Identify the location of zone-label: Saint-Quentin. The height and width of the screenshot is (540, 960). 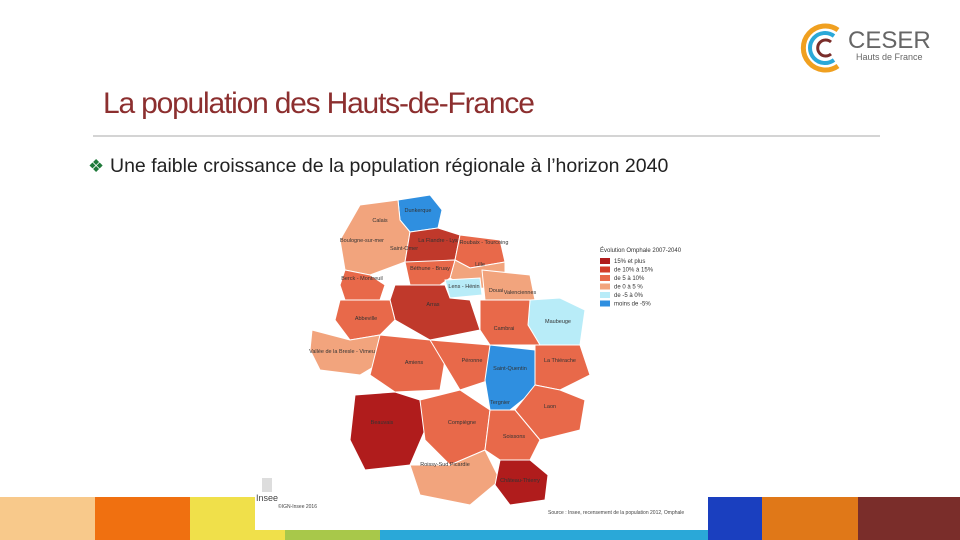
(510, 369).